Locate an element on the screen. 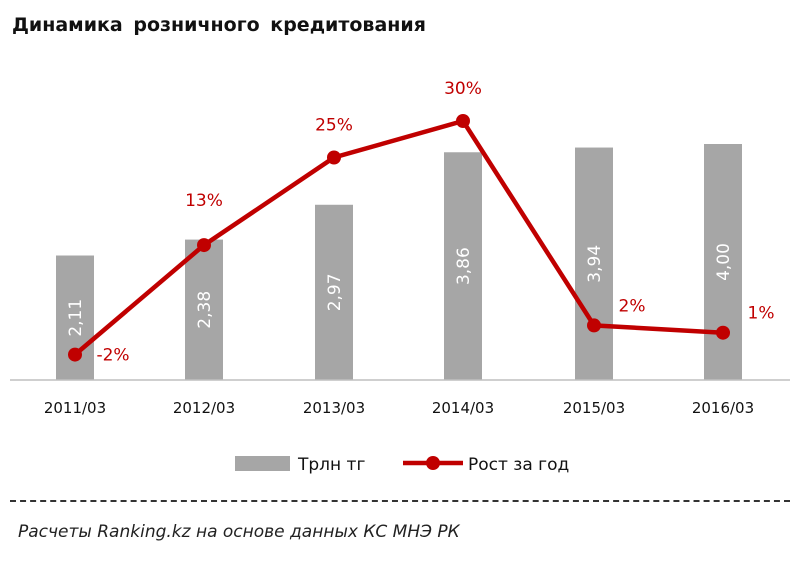 Image resolution: width=800 pixels, height=567 pixels. legend-line-marker is located at coordinates (433, 463).